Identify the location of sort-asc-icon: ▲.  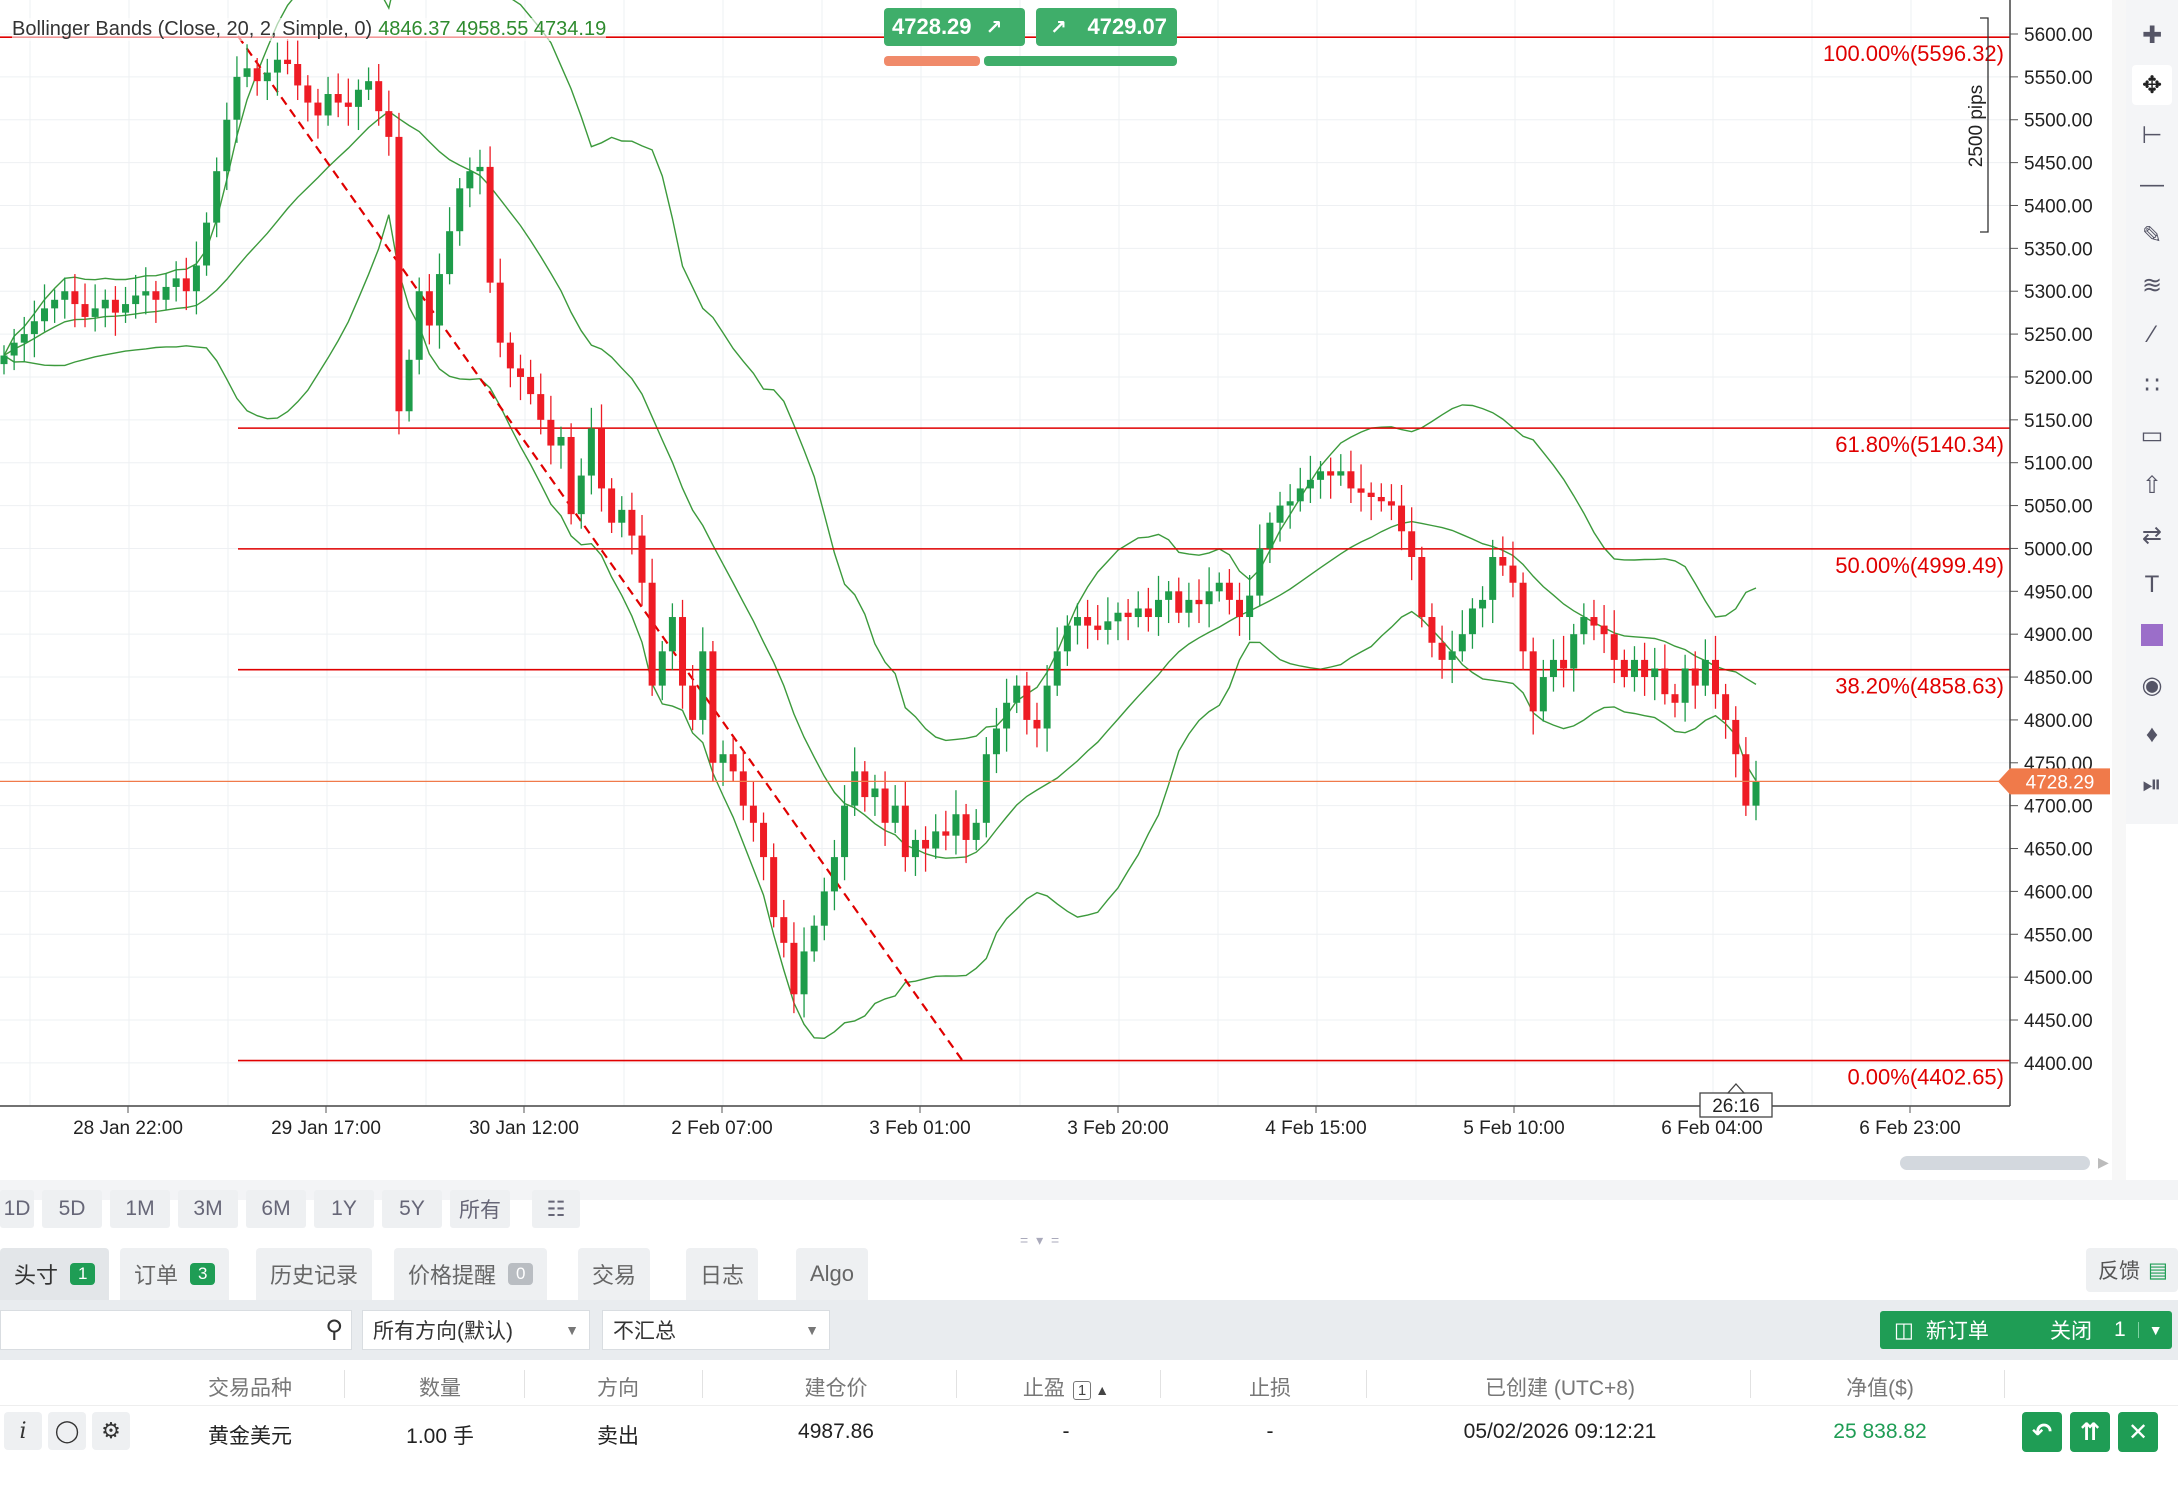
(1102, 1390).